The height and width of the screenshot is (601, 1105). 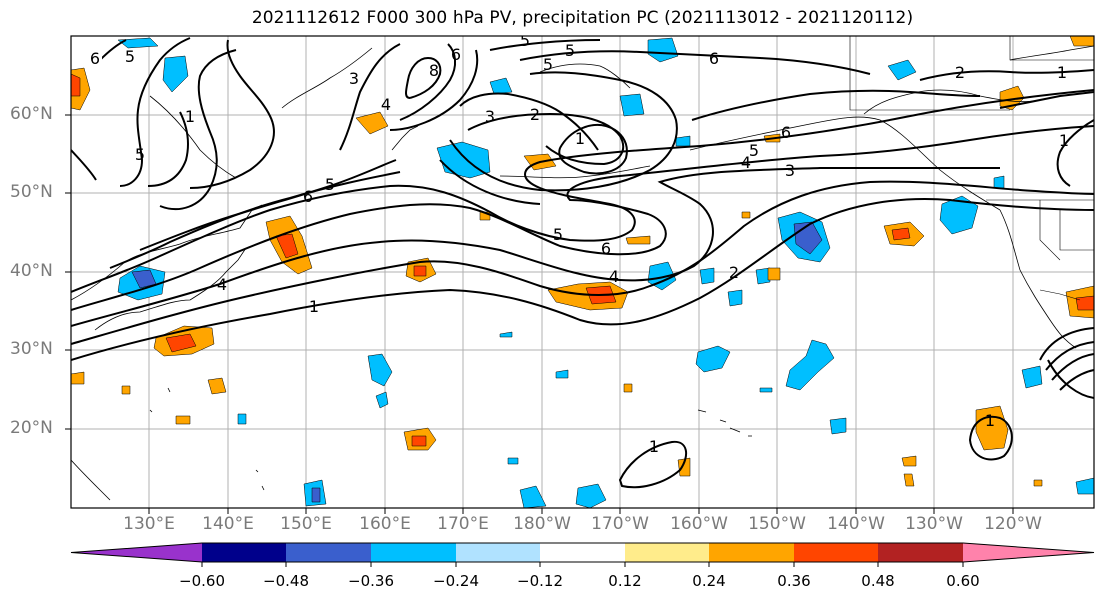 I want to click on colorbar-label: −0.48, so click(x=286, y=581).